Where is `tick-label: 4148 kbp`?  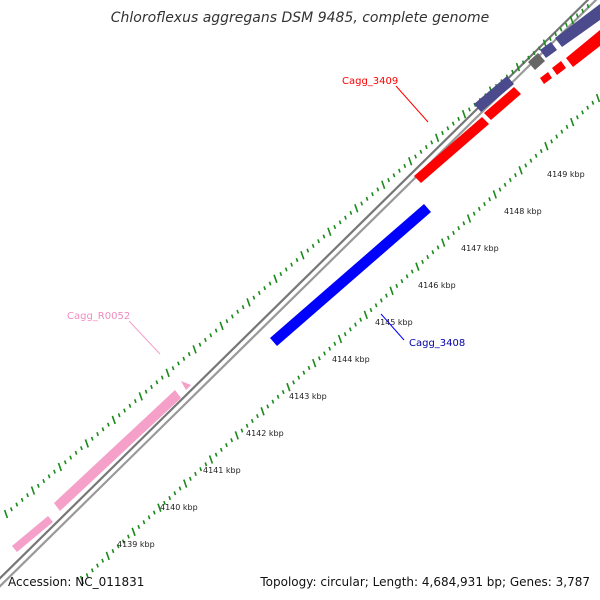 tick-label: 4148 kbp is located at coordinates (523, 211).